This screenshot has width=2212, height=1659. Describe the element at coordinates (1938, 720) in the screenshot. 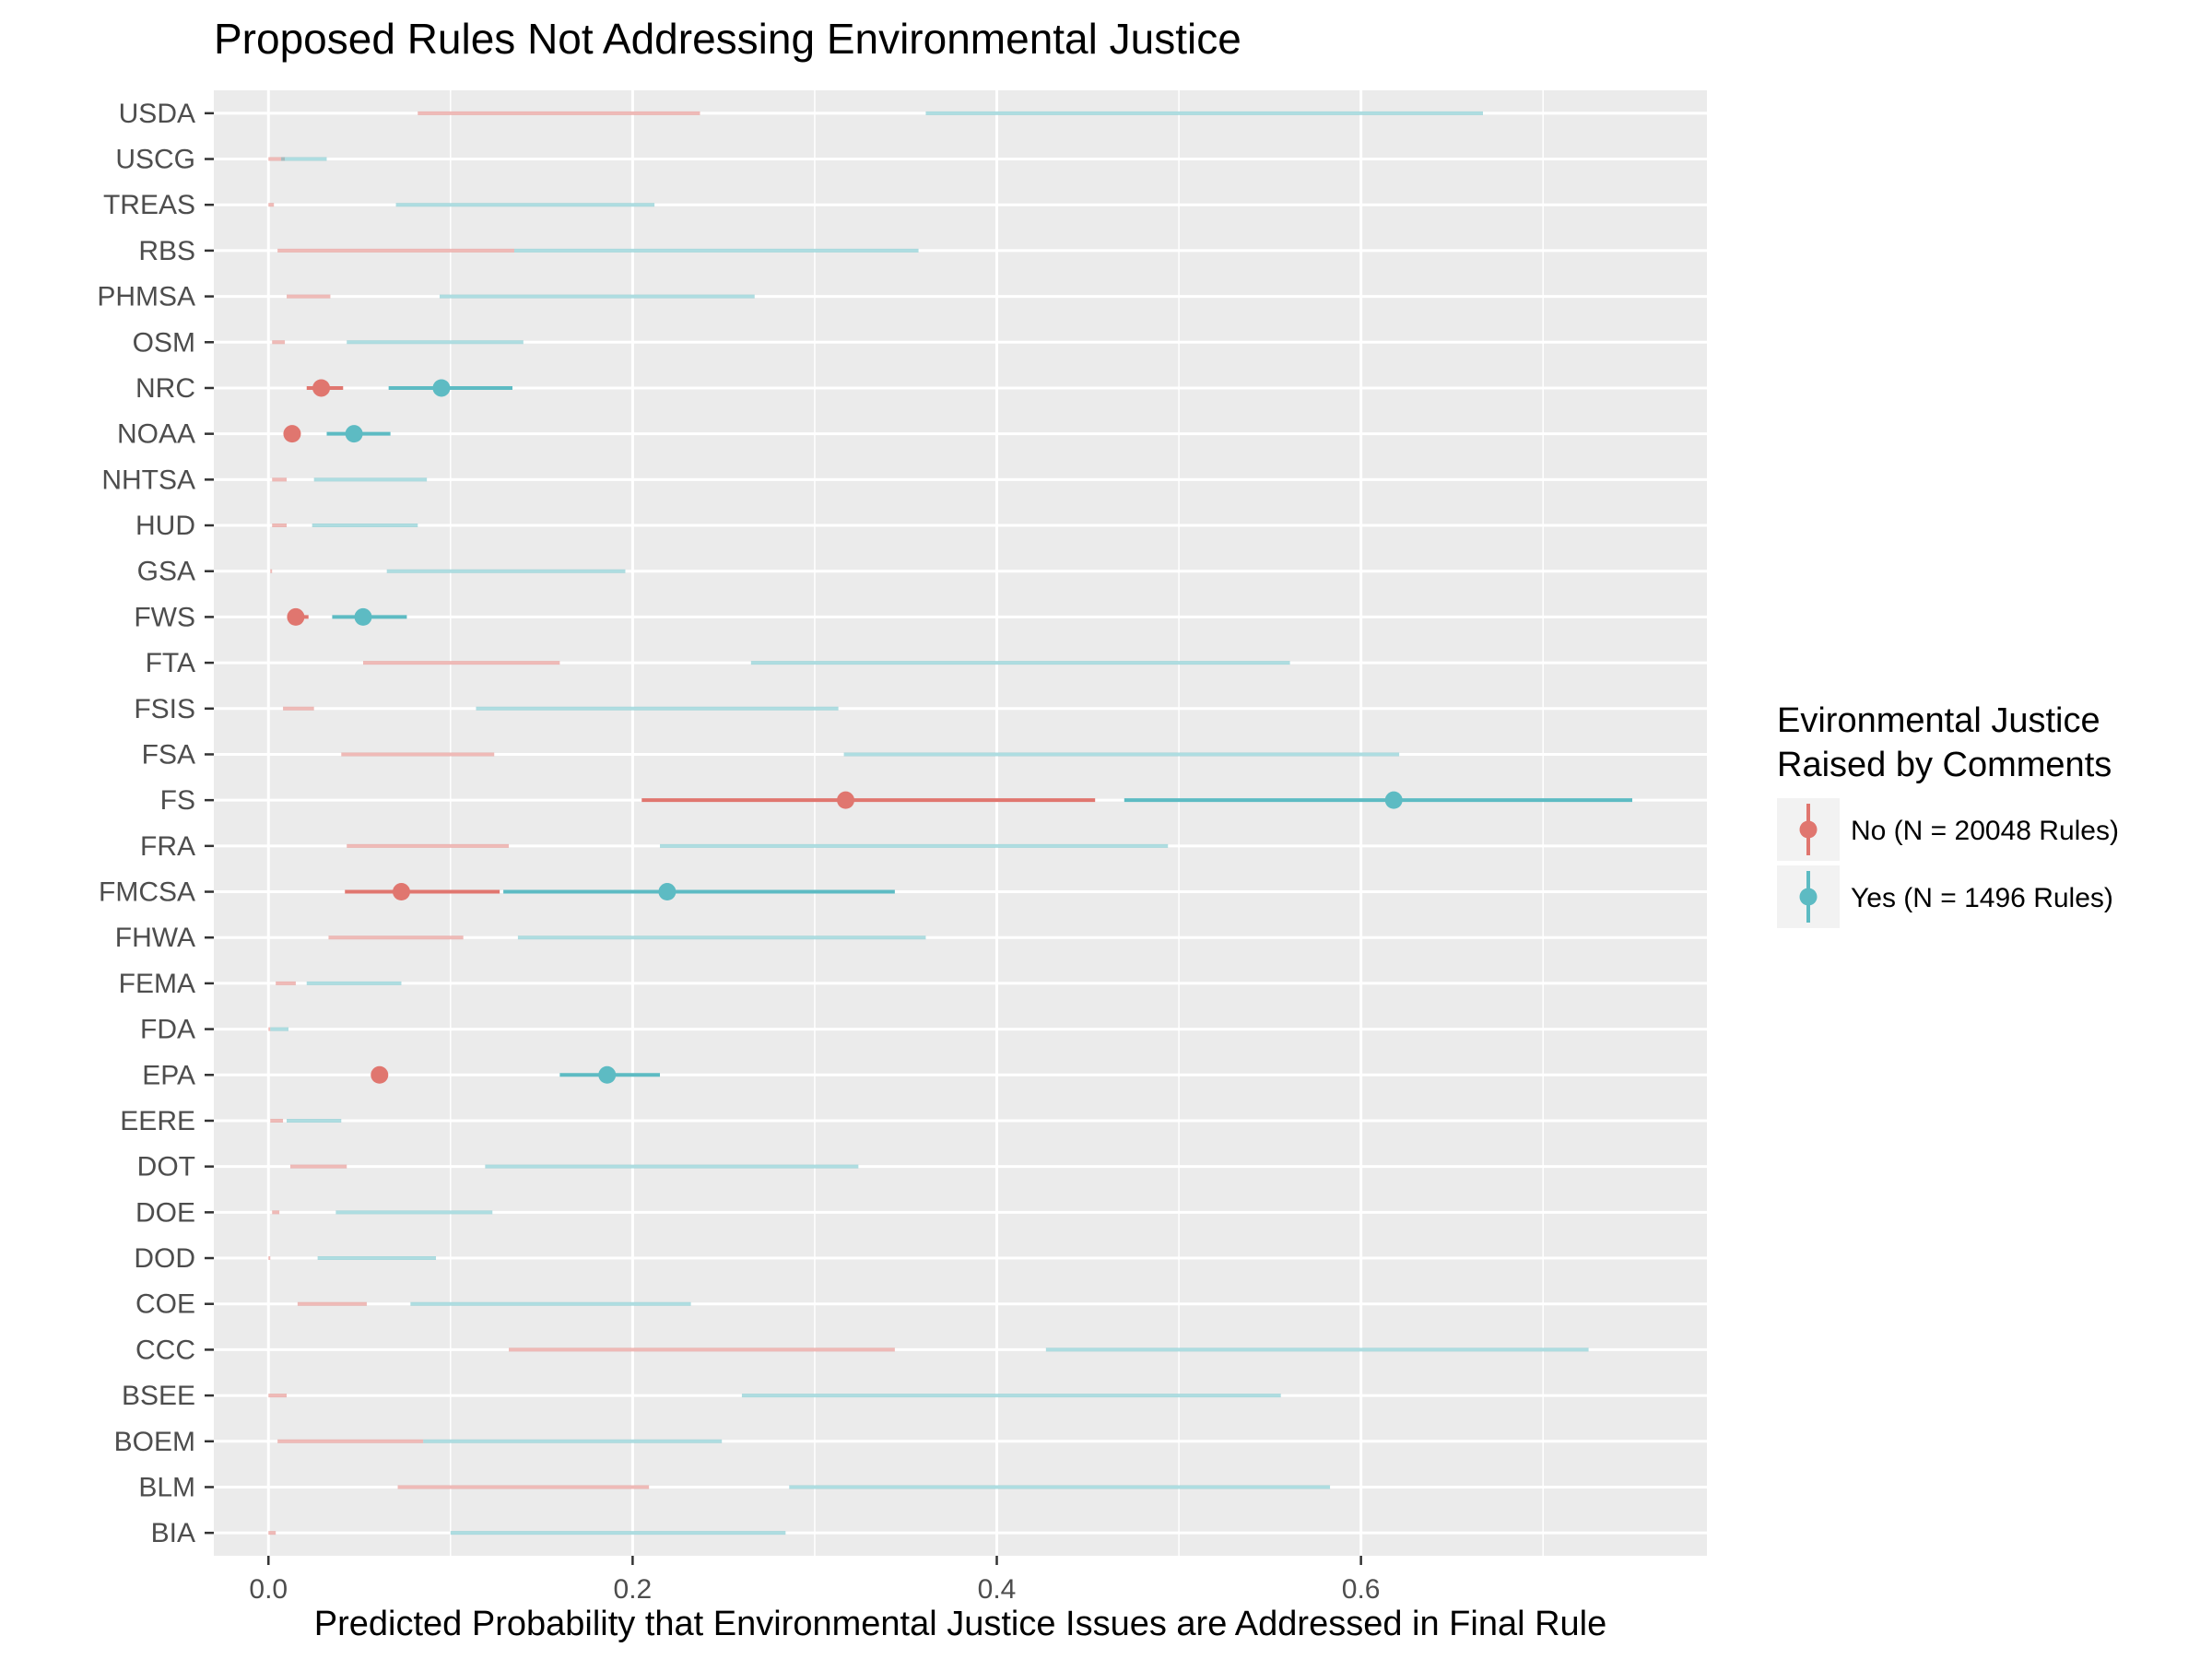

I see `legend-title-line1: Evironmental Justice` at that location.